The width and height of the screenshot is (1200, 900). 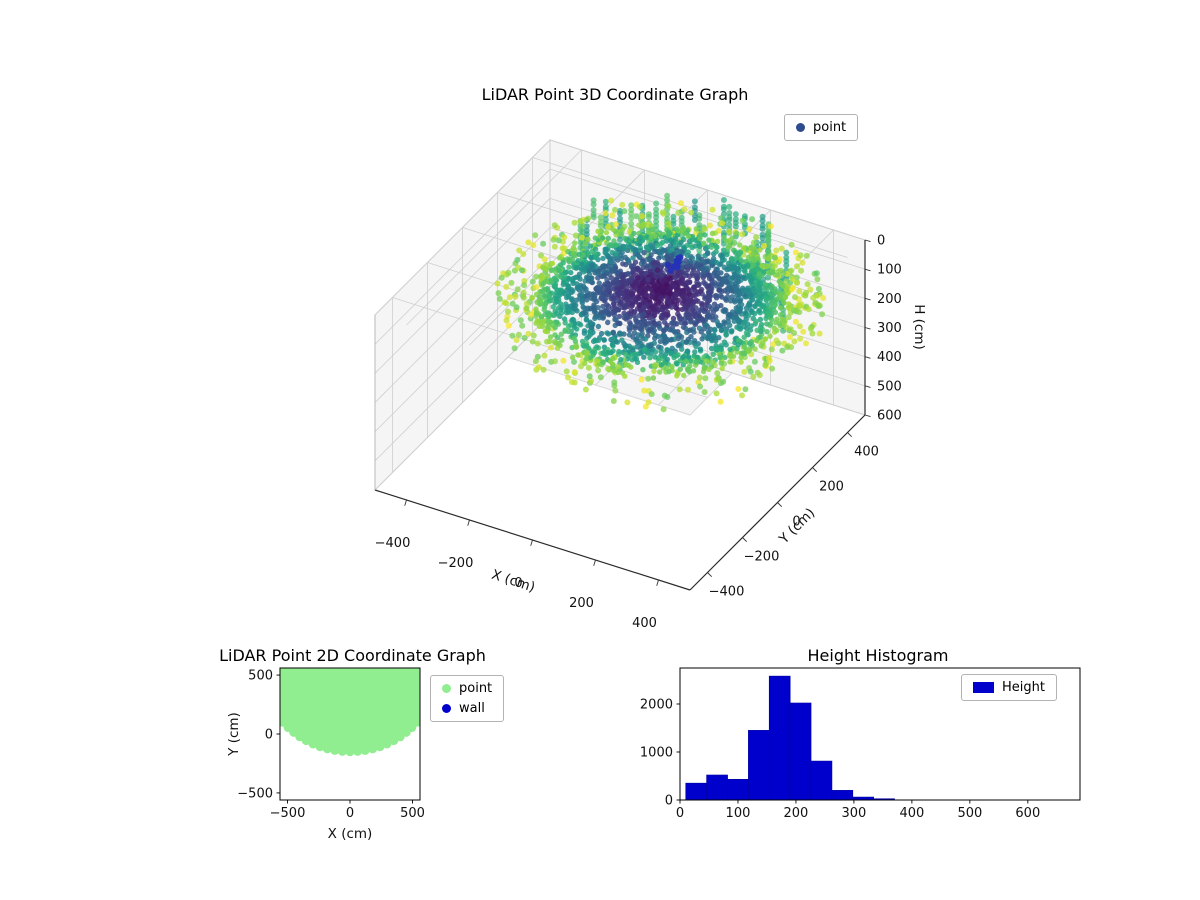 I want to click on tick-label: 0, so click(x=680, y=813).